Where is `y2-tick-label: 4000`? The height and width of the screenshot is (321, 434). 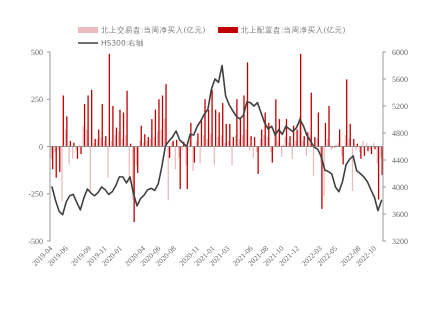 y2-tick-label: 4000 is located at coordinates (400, 187).